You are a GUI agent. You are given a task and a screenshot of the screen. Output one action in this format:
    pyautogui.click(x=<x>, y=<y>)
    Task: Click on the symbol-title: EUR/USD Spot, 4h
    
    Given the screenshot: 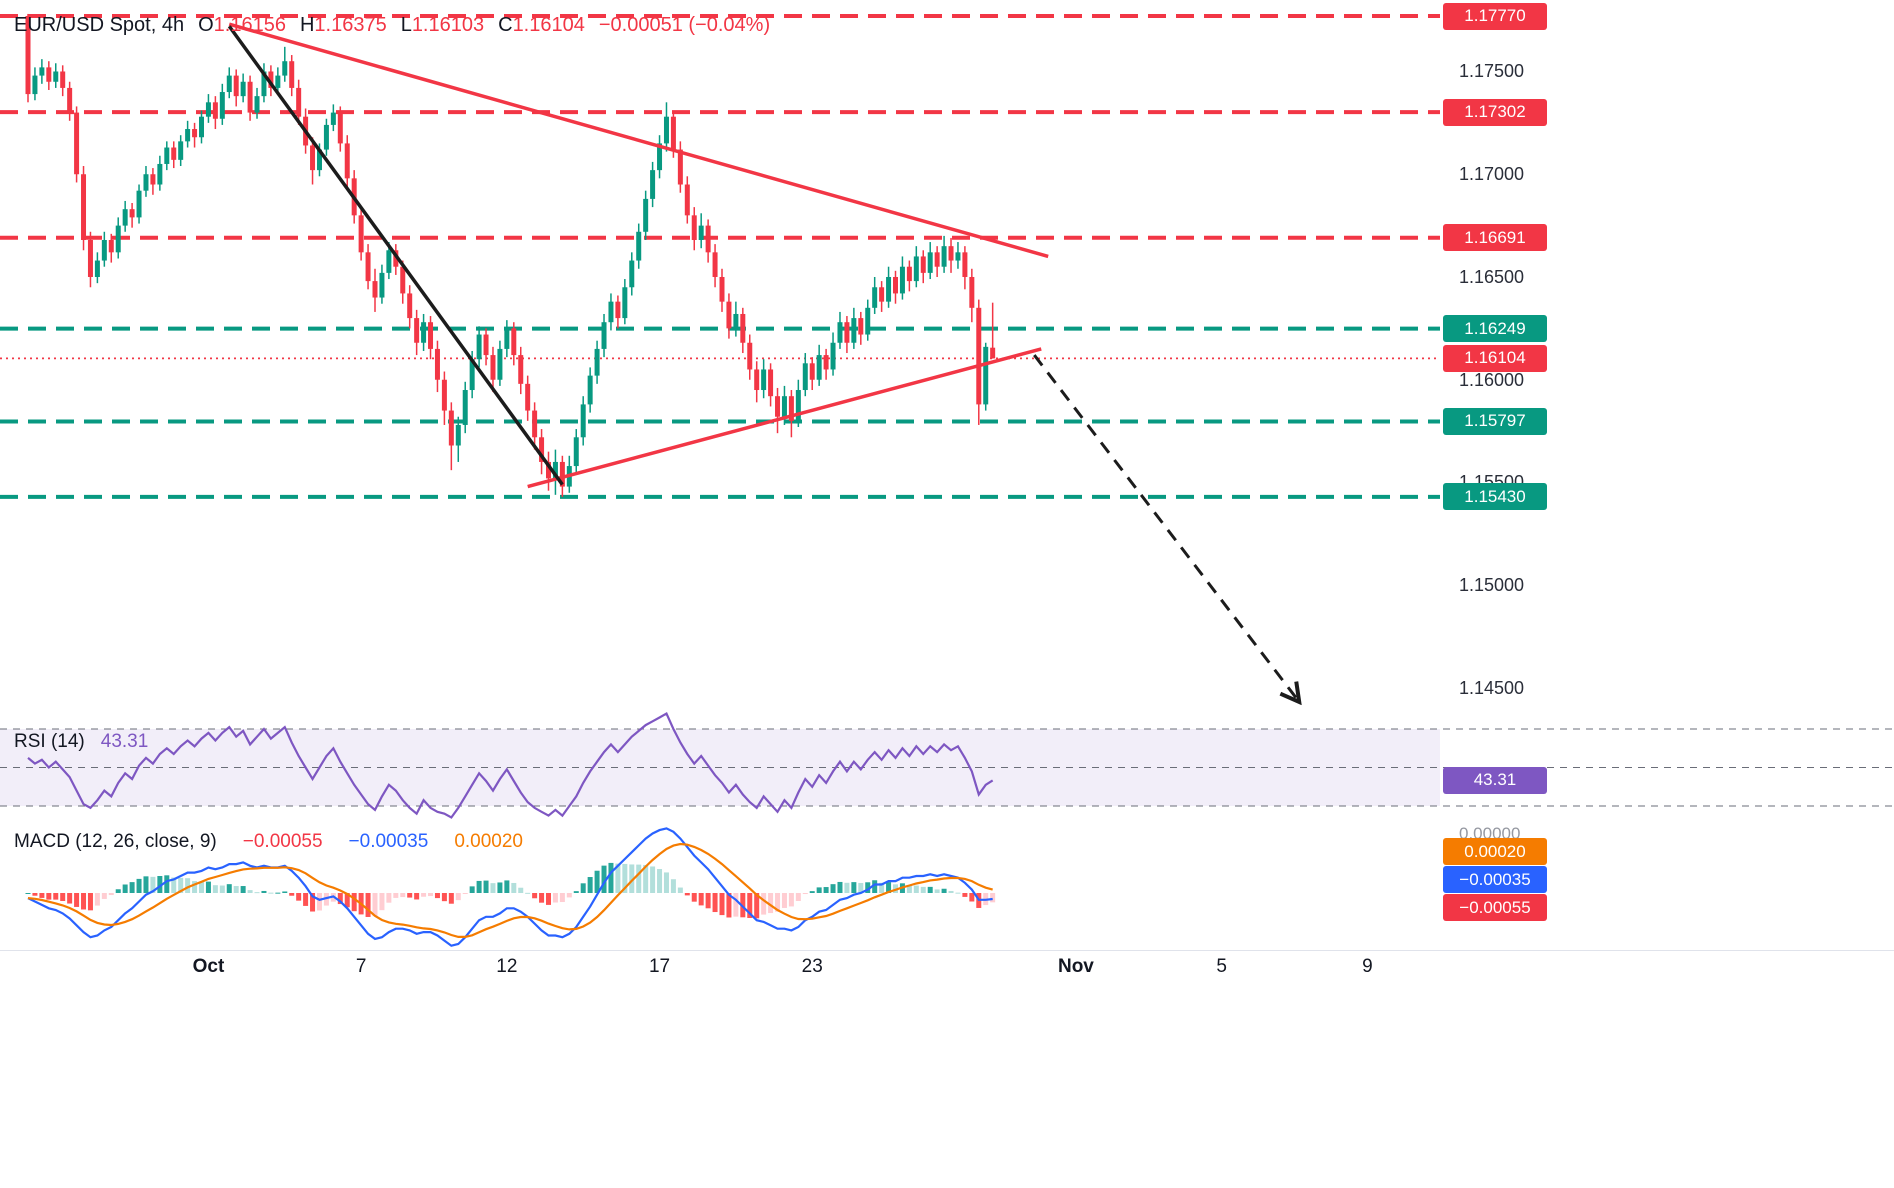 What is the action you would take?
    pyautogui.click(x=99, y=25)
    